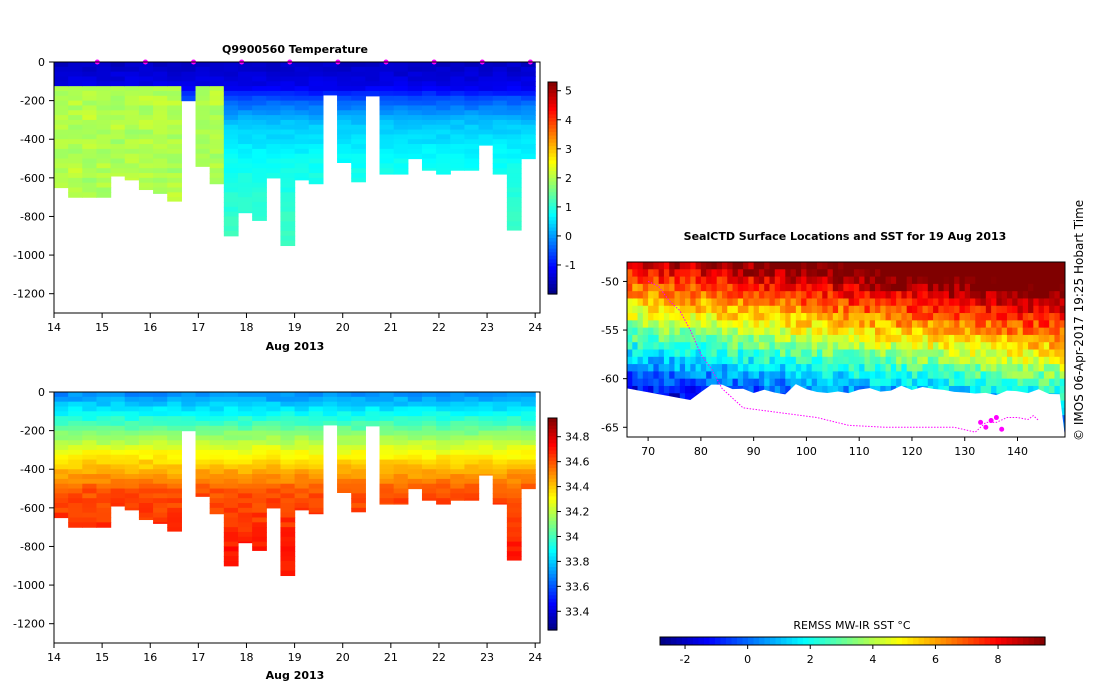 Image resolution: width=1099 pixels, height=700 pixels. What do you see at coordinates (552, 524) in the screenshot?
I see `colorbar-frame` at bounding box center [552, 524].